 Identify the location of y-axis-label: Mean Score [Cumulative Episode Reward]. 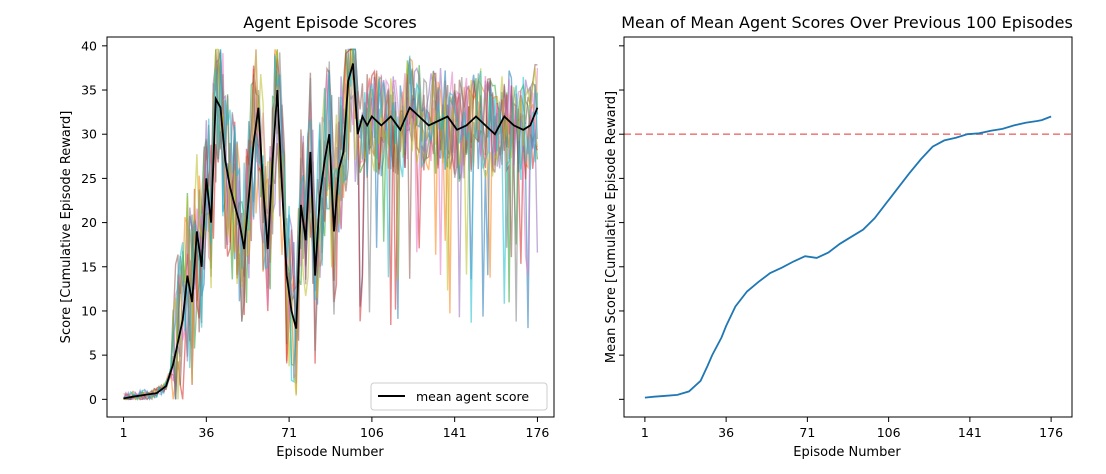
(611, 227).